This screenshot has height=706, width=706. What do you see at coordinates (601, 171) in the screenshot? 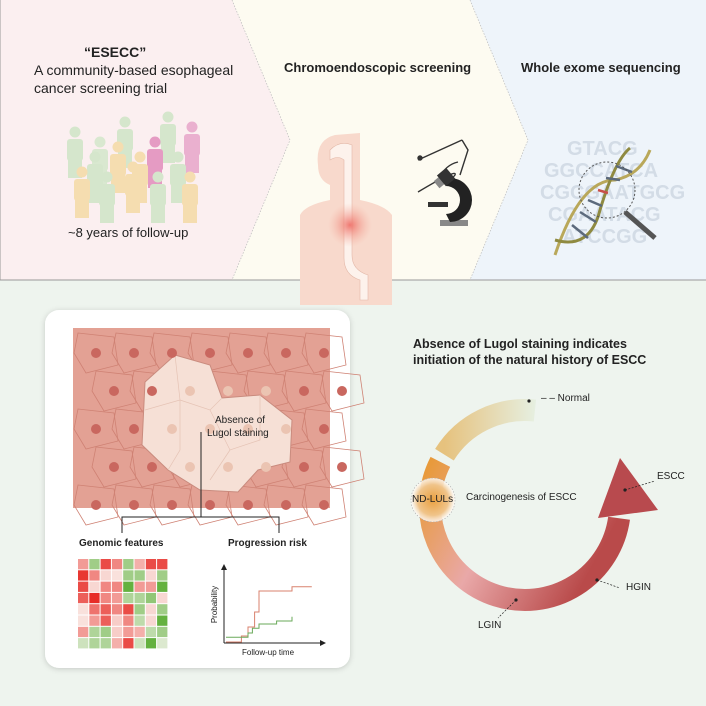
I see `dna-letter-row: GGCCATCA` at bounding box center [601, 171].